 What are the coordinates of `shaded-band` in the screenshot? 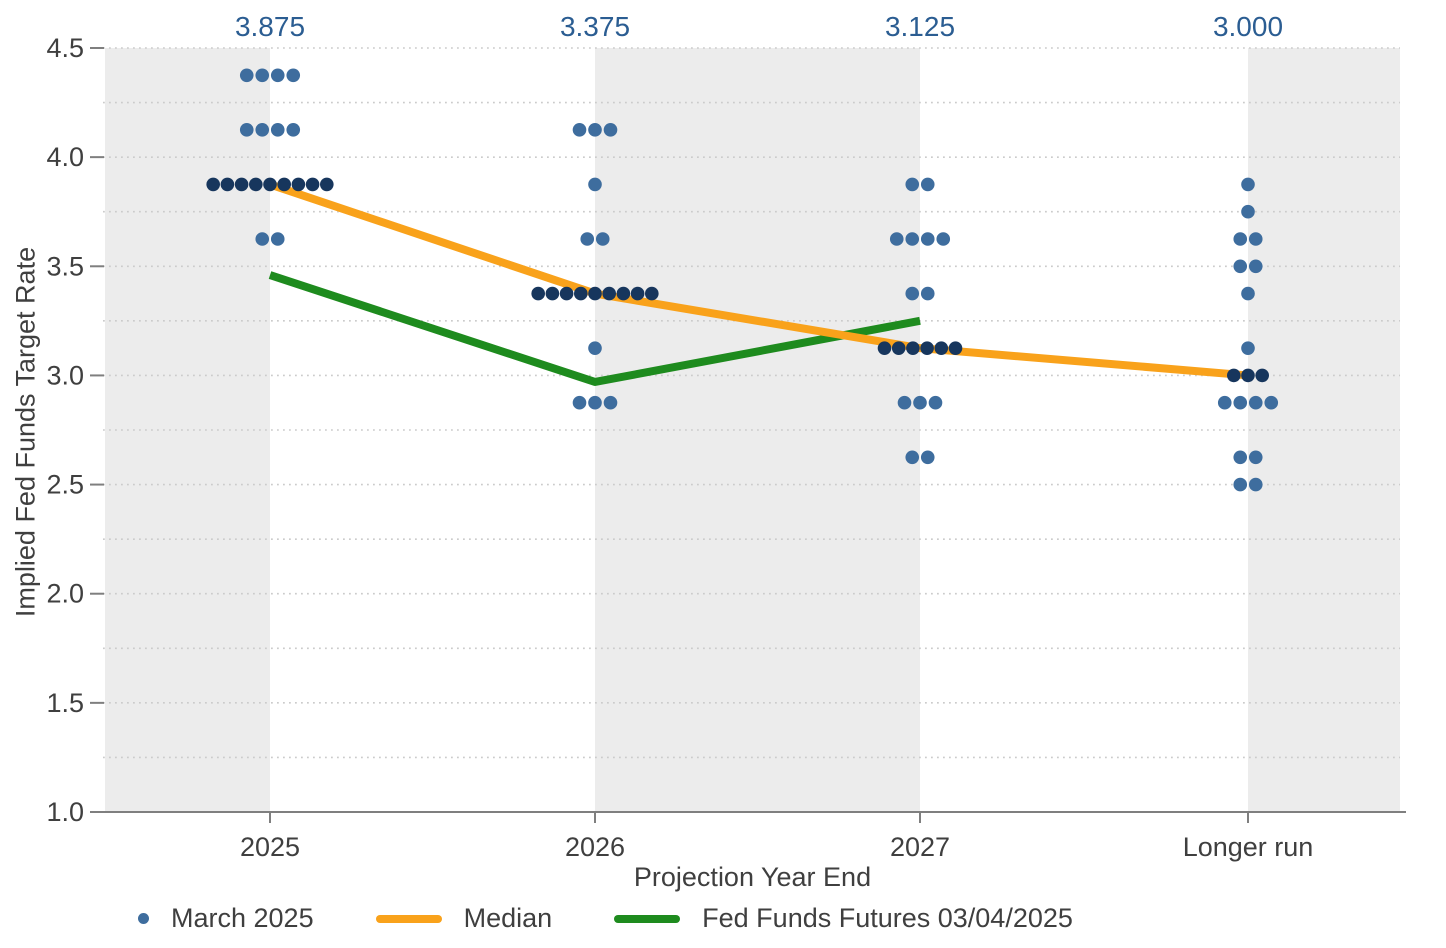 It's located at (1324, 430).